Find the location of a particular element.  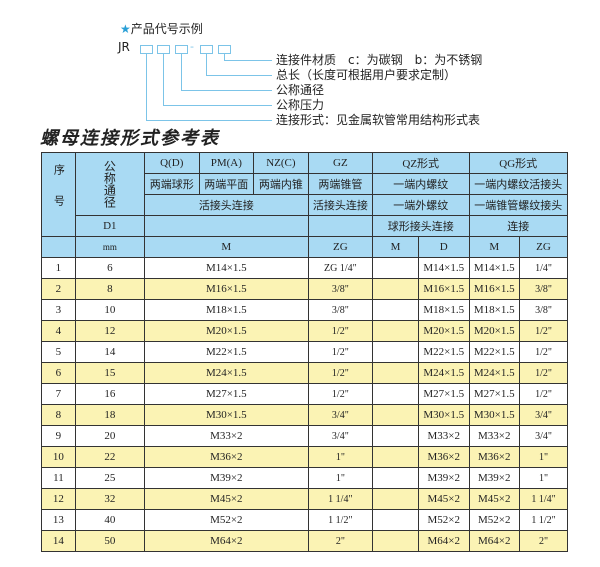

header-qz-m: M is located at coordinates (395, 247).